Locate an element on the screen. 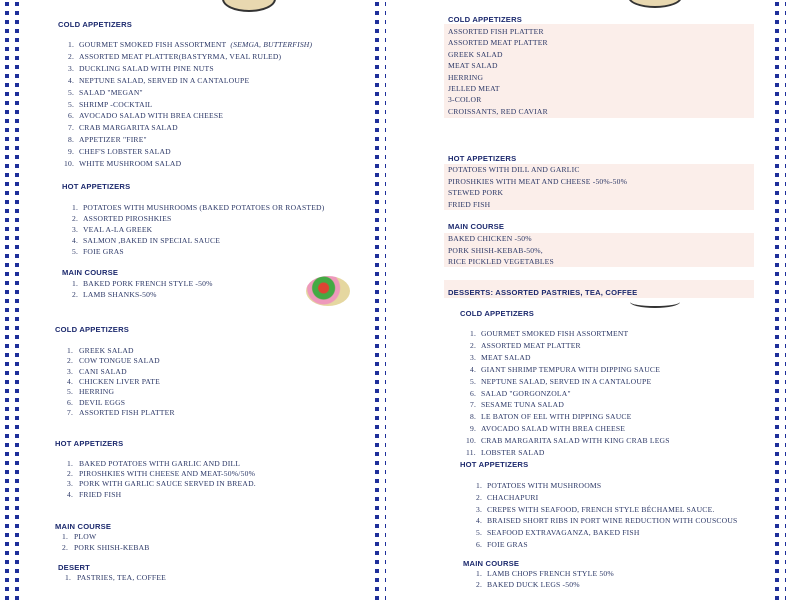  menu-item: JELLED MEAT is located at coordinates (474, 88).